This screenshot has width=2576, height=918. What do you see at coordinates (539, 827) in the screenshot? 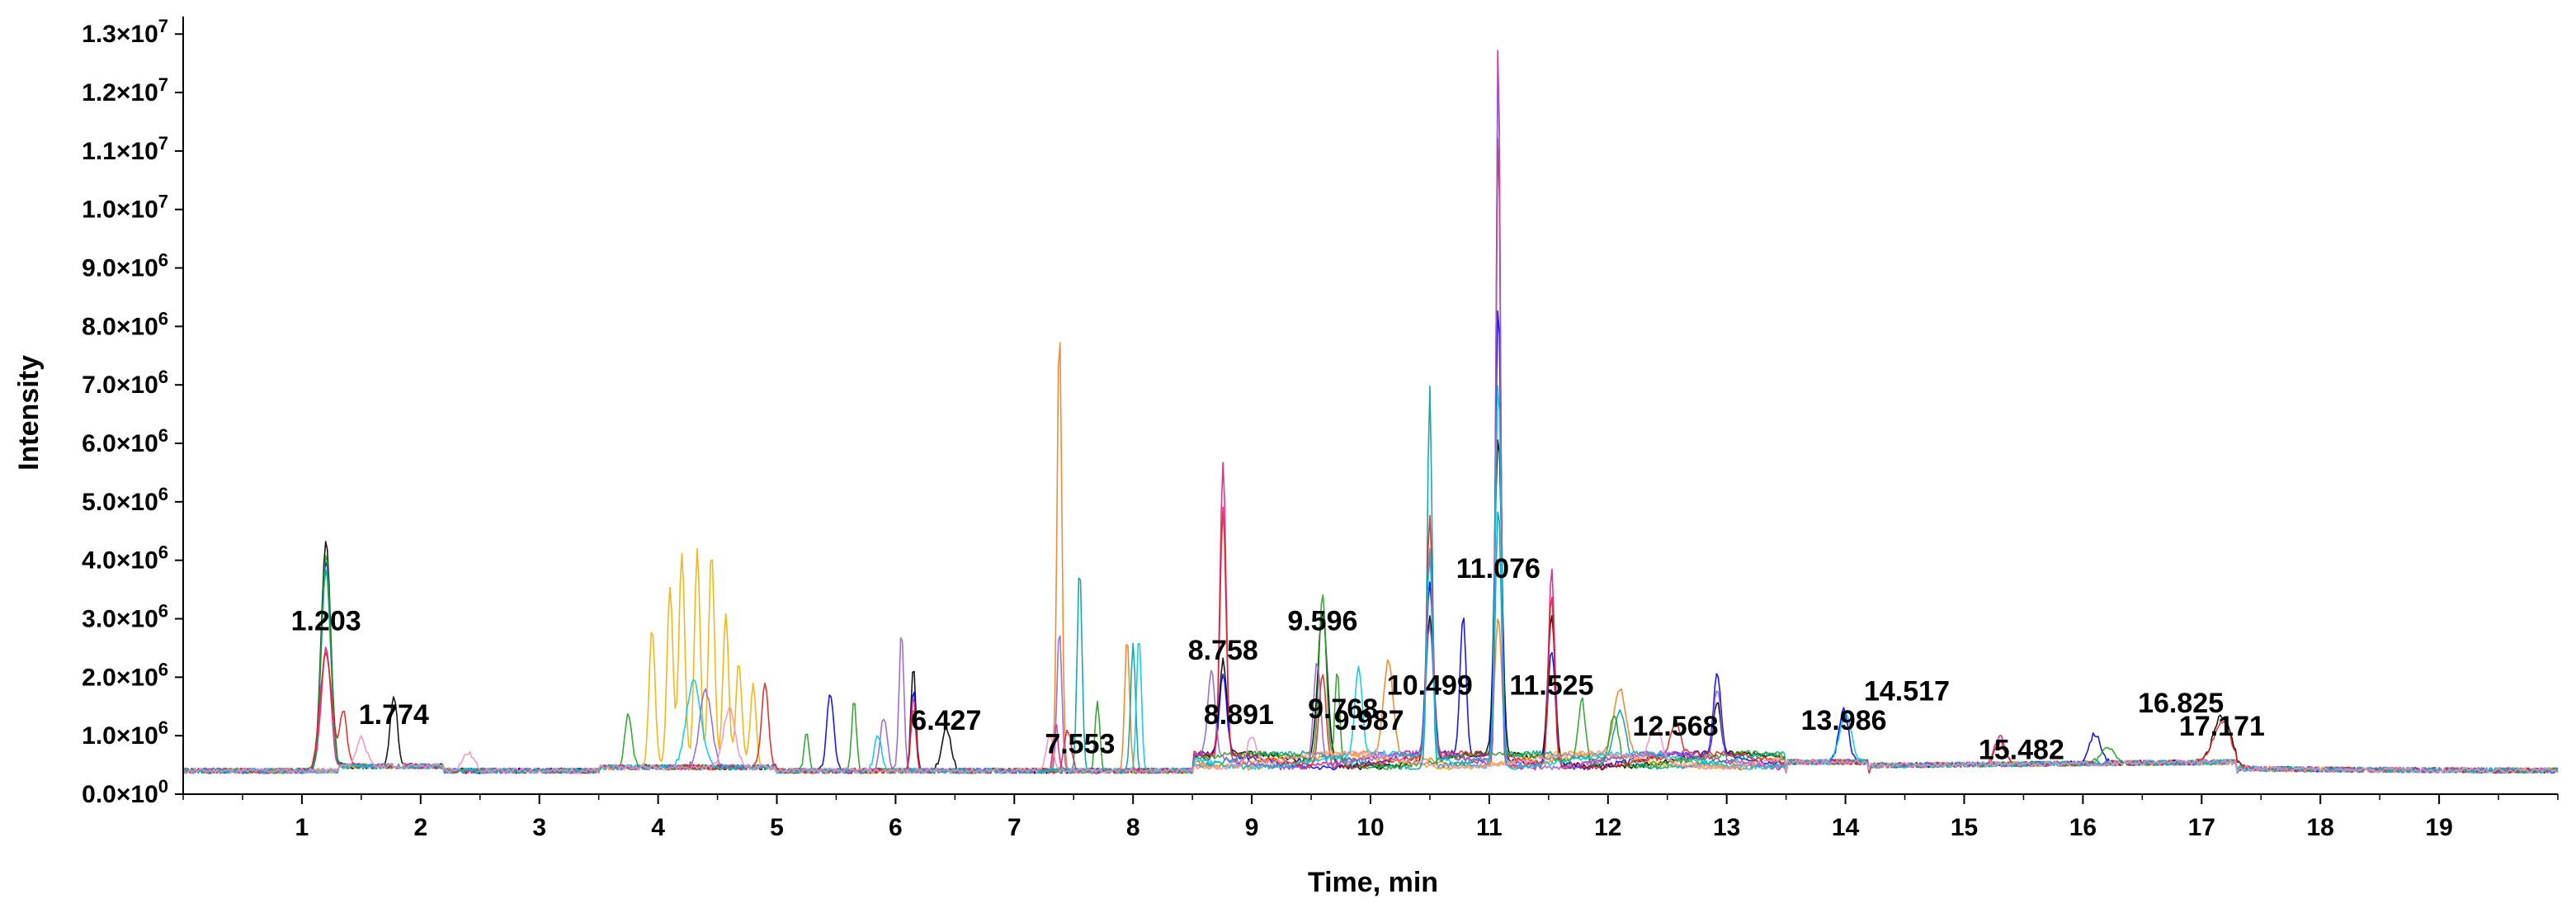
I see `x-tick-label: 3` at bounding box center [539, 827].